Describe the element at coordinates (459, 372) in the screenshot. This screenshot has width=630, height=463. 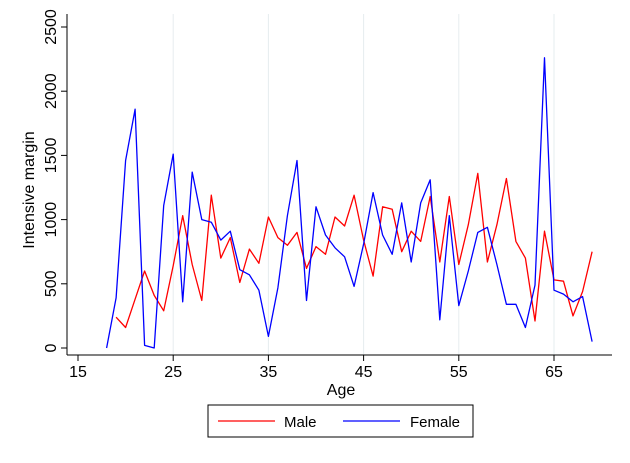
I see `x-tick-label-55: 55` at that location.